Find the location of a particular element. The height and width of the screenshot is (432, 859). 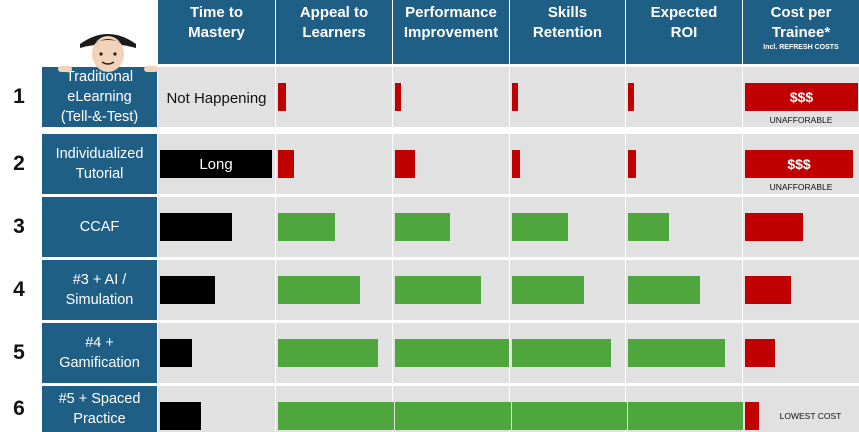

header-mastery: Time to Mastery is located at coordinates (216, 32).